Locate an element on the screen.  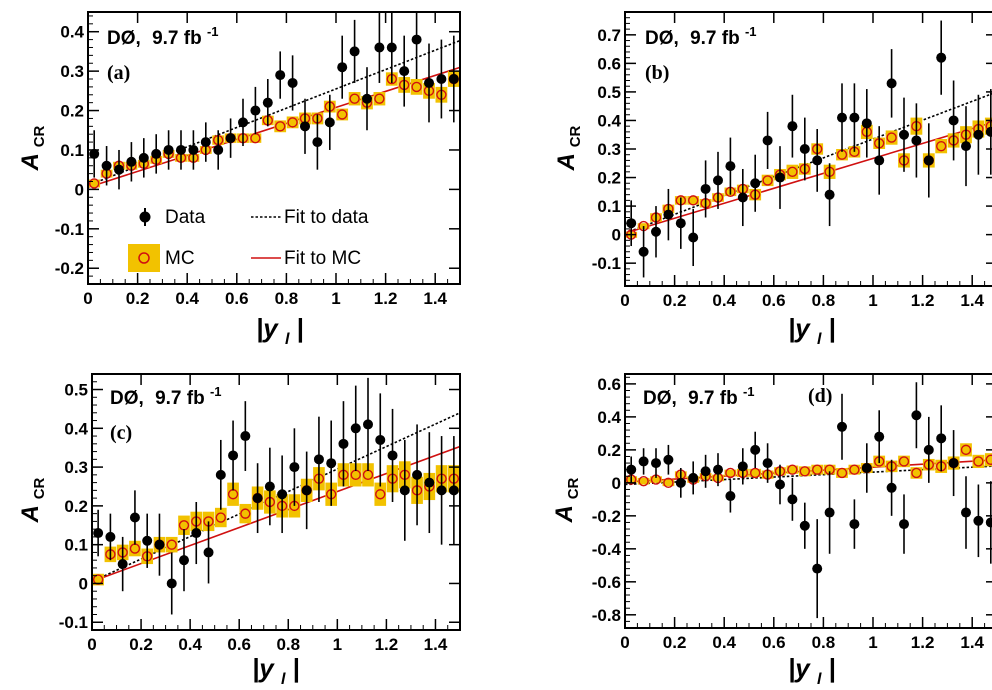
panel-a-lumi: 9.7 fb is located at coordinates (177, 38).